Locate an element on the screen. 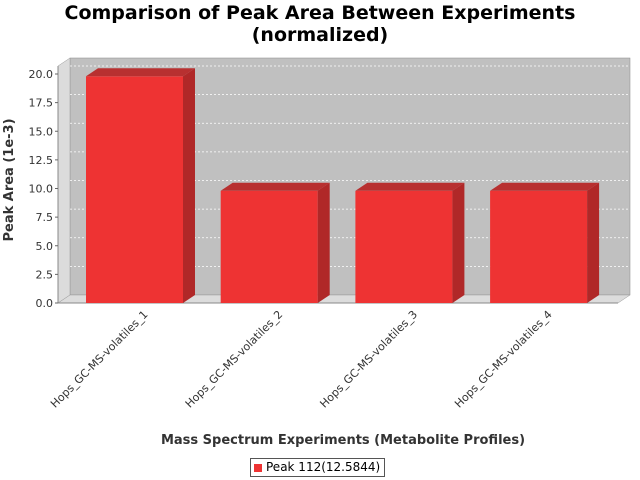 This screenshot has width=640, height=480. legend-swatch is located at coordinates (258, 467).